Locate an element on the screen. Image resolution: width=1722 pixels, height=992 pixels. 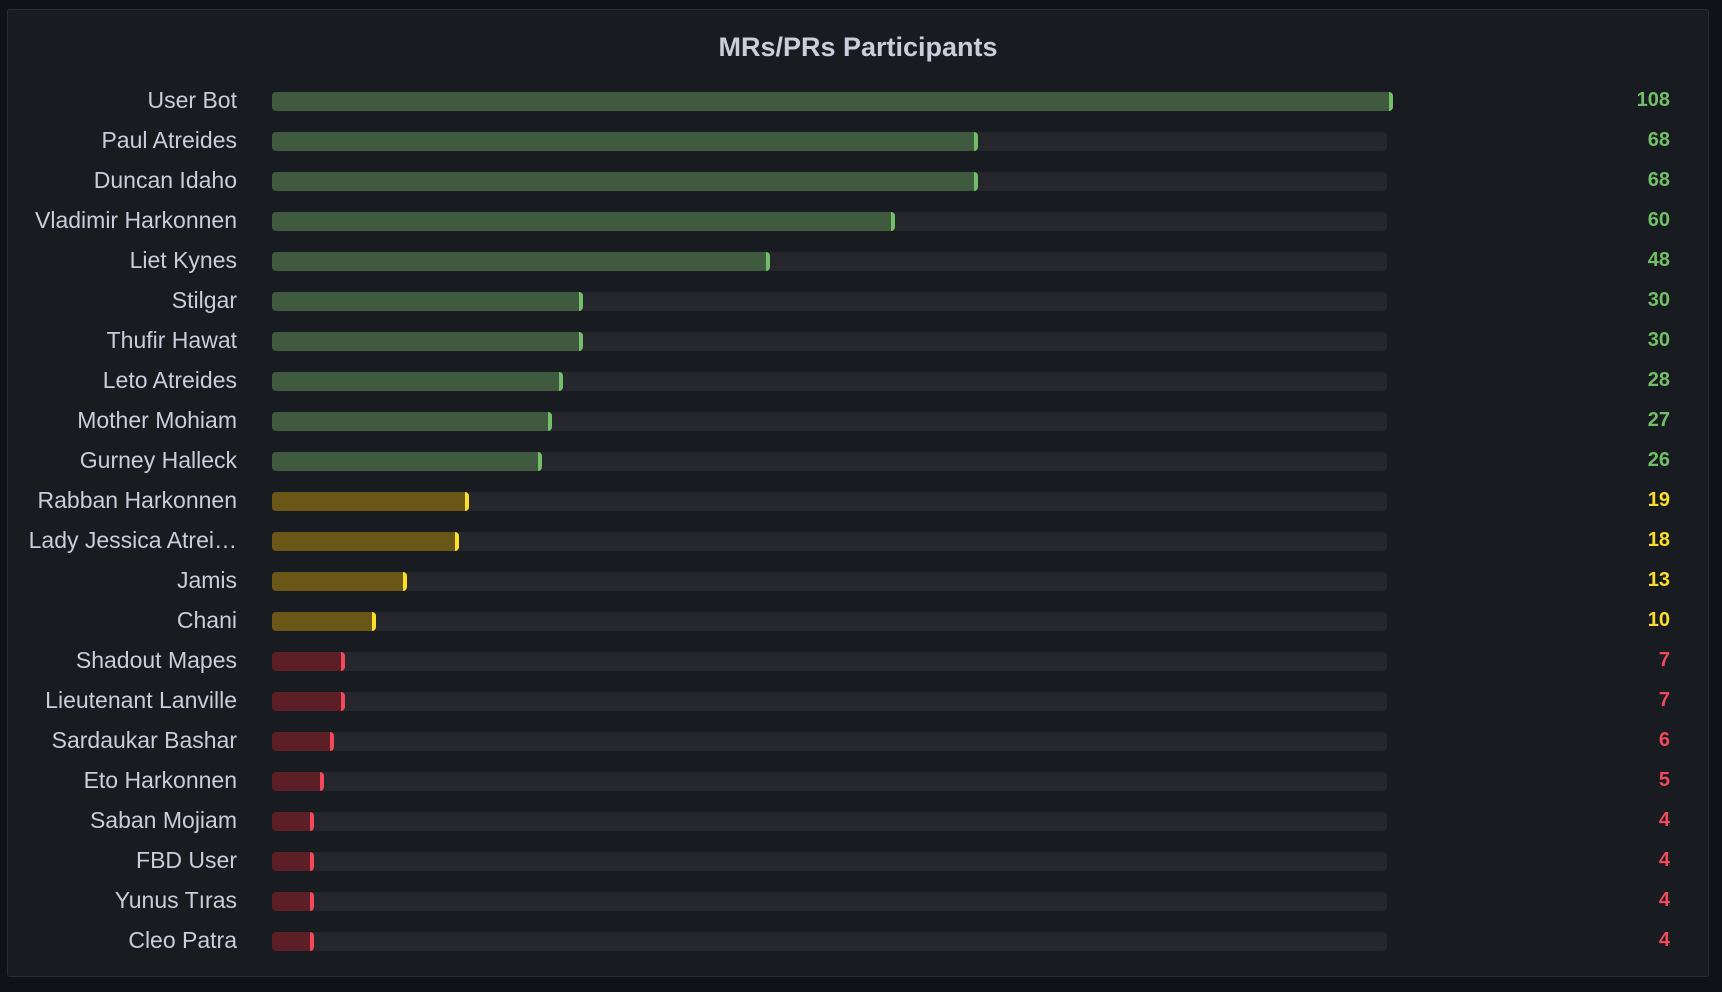
bar-row: Thufir Hawat 30 is located at coordinates (858, 341).